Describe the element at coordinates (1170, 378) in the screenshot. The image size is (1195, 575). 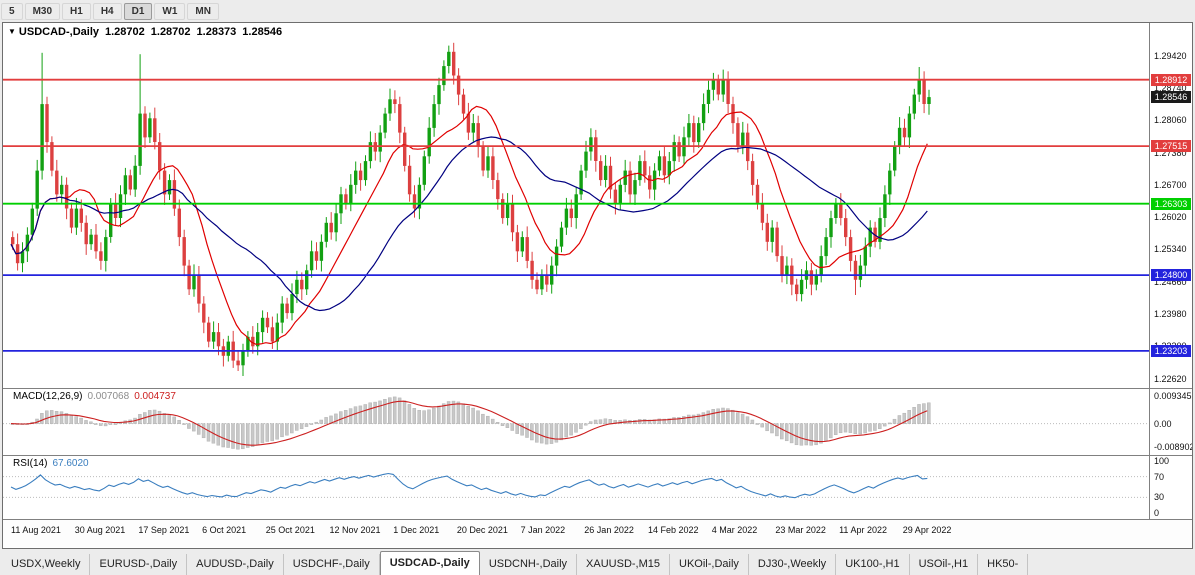
I see `price-tick: 1.22620` at that location.